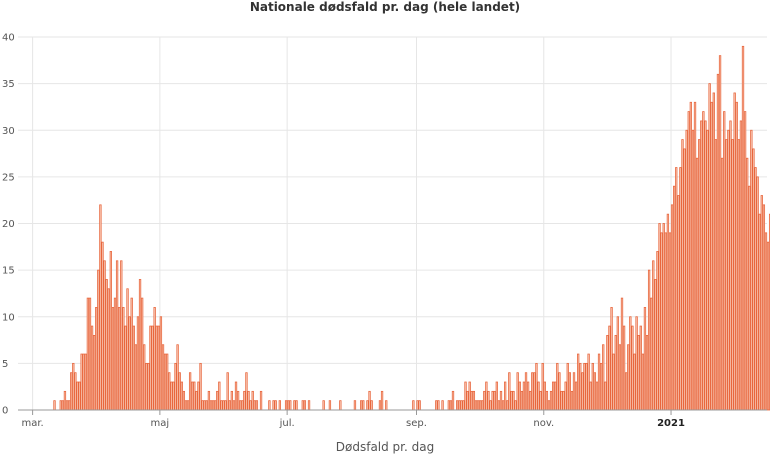  I want to click on y-tick-label: 15, so click(8, 271).